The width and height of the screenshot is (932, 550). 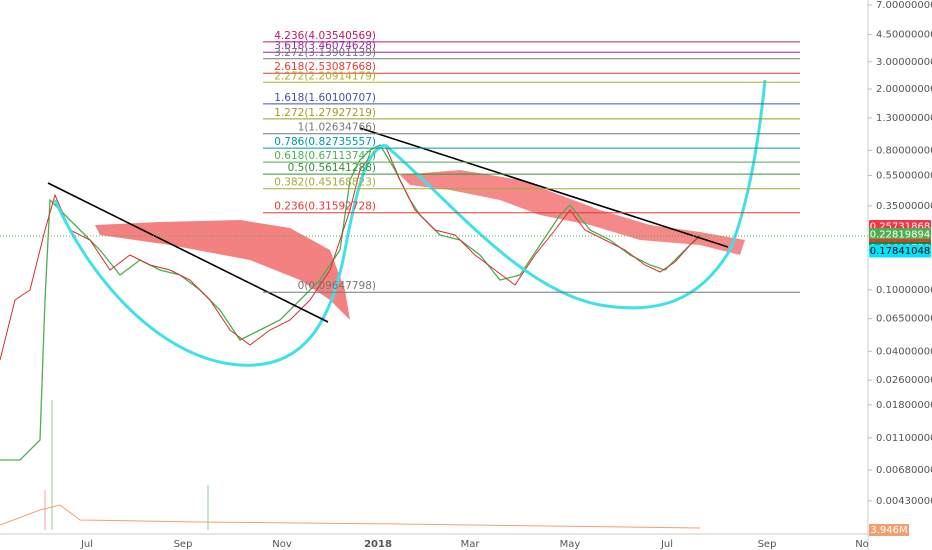 I want to click on y-tick-label: 2.00000000, so click(x=904, y=89).